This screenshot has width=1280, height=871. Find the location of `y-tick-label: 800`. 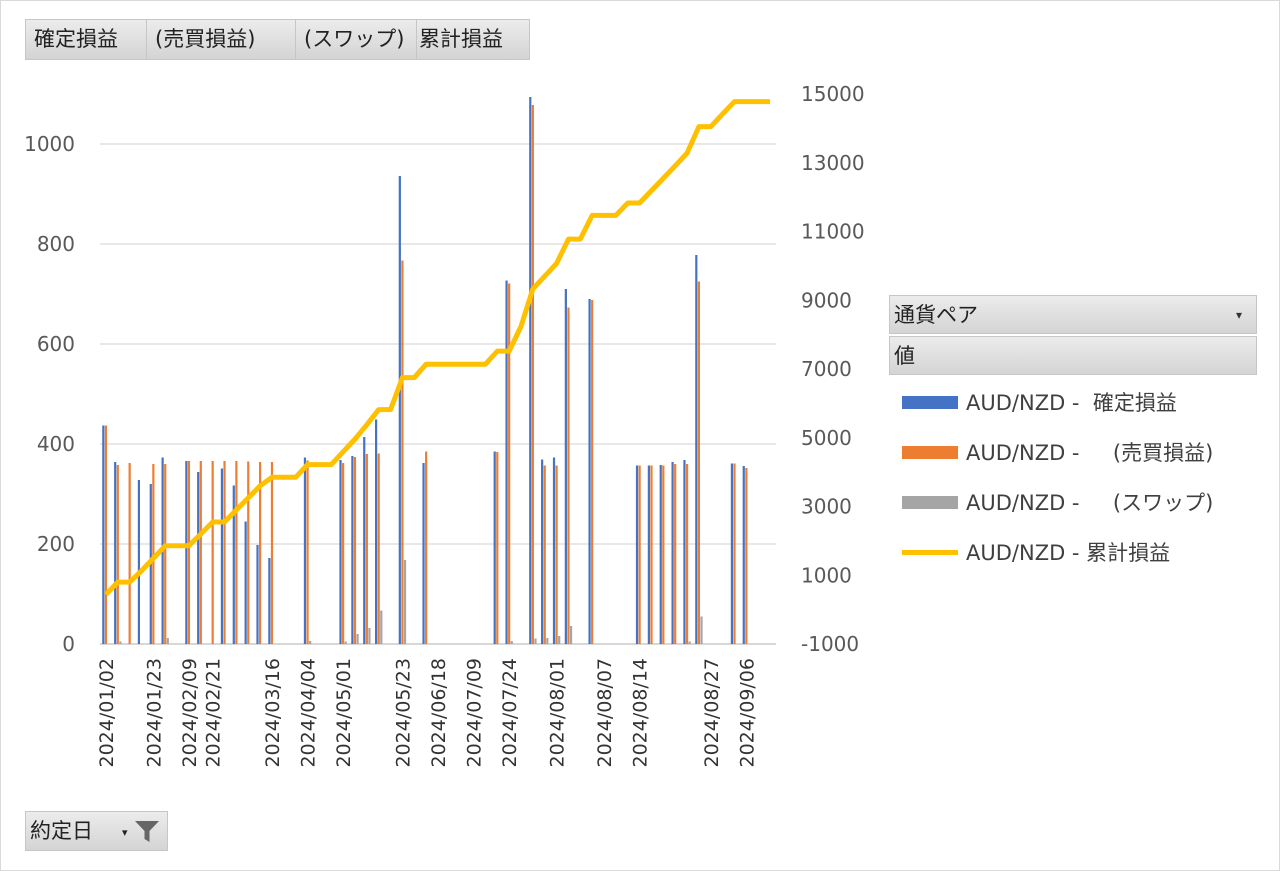

y-tick-label: 800 is located at coordinates (56, 244).